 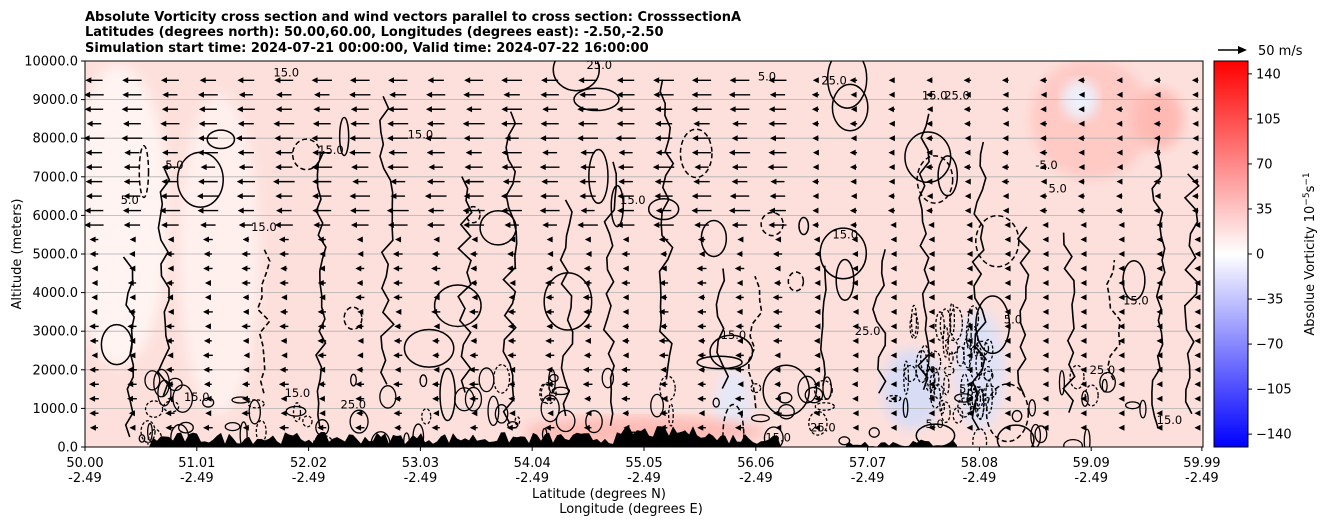 What do you see at coordinates (1058, 188) in the screenshot?
I see `contour-label: 5.0` at bounding box center [1058, 188].